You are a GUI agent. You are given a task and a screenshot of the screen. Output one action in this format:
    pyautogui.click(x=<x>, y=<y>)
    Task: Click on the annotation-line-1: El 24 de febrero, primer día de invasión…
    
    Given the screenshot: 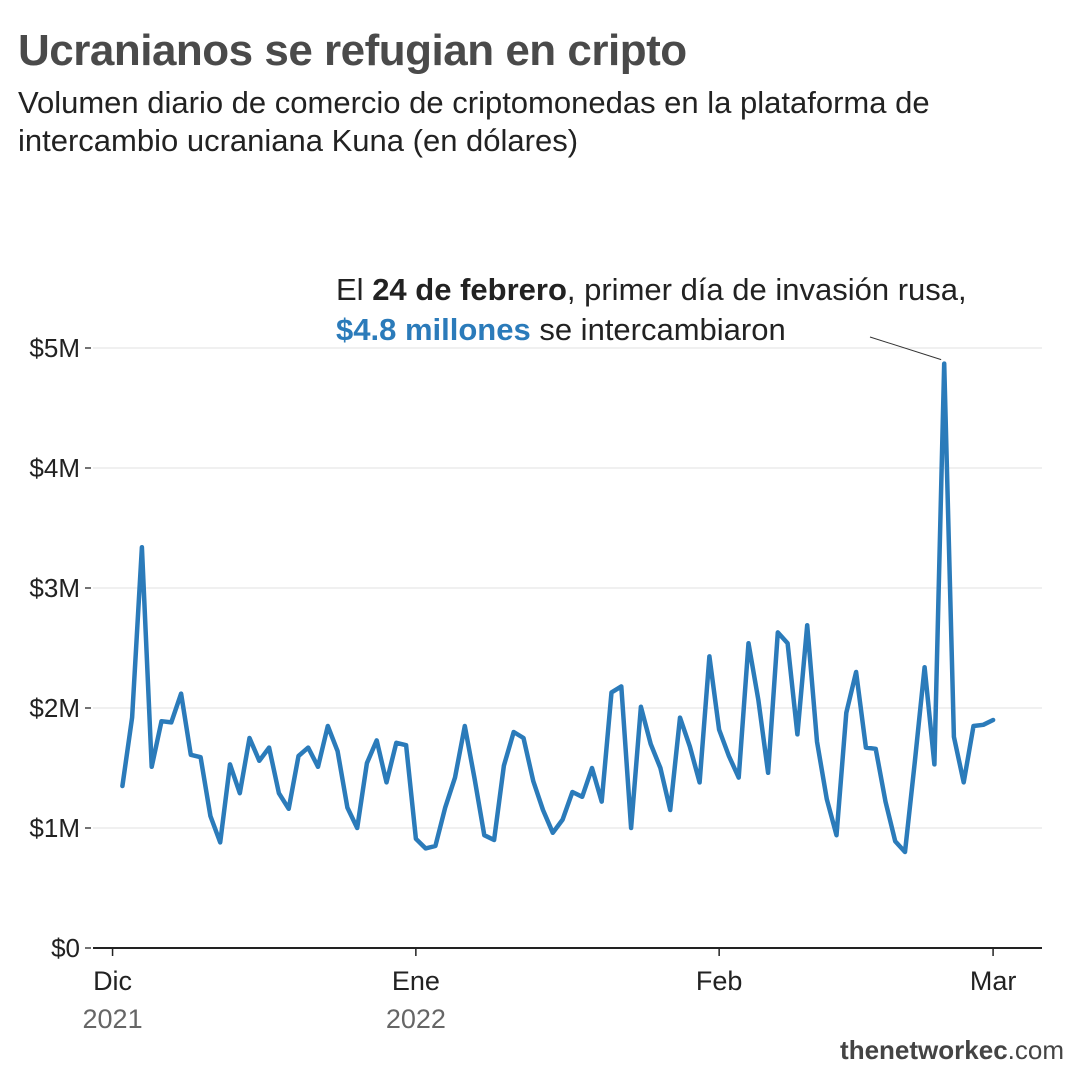 What is the action you would take?
    pyautogui.click(x=651, y=290)
    